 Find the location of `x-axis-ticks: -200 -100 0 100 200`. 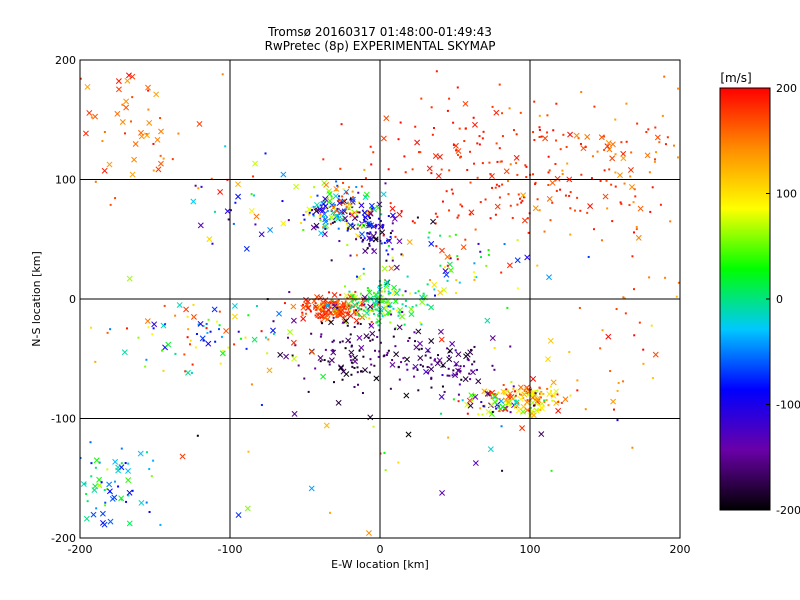

x-axis-ticks: -200 -100 0 100 200 is located at coordinates (379, 549).